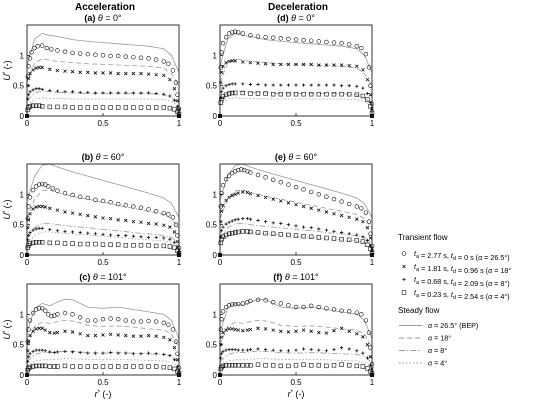 This screenshot has height=402, width=550. I want to click on x-tick-label: 0, so click(220, 123).